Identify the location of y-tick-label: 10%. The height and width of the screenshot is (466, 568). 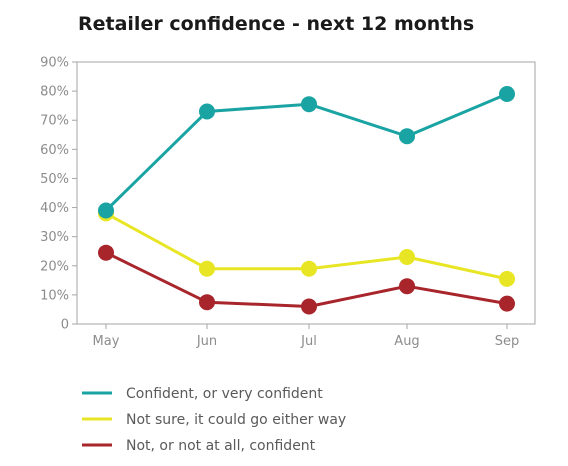
(54, 295).